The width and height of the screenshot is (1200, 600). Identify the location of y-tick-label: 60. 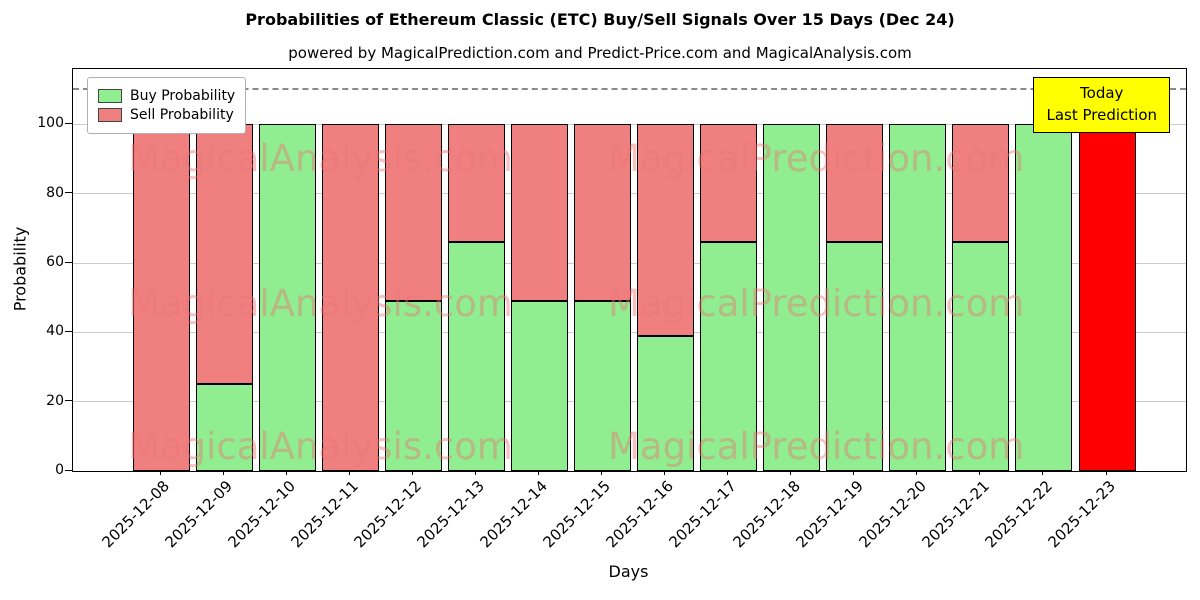
(55, 262).